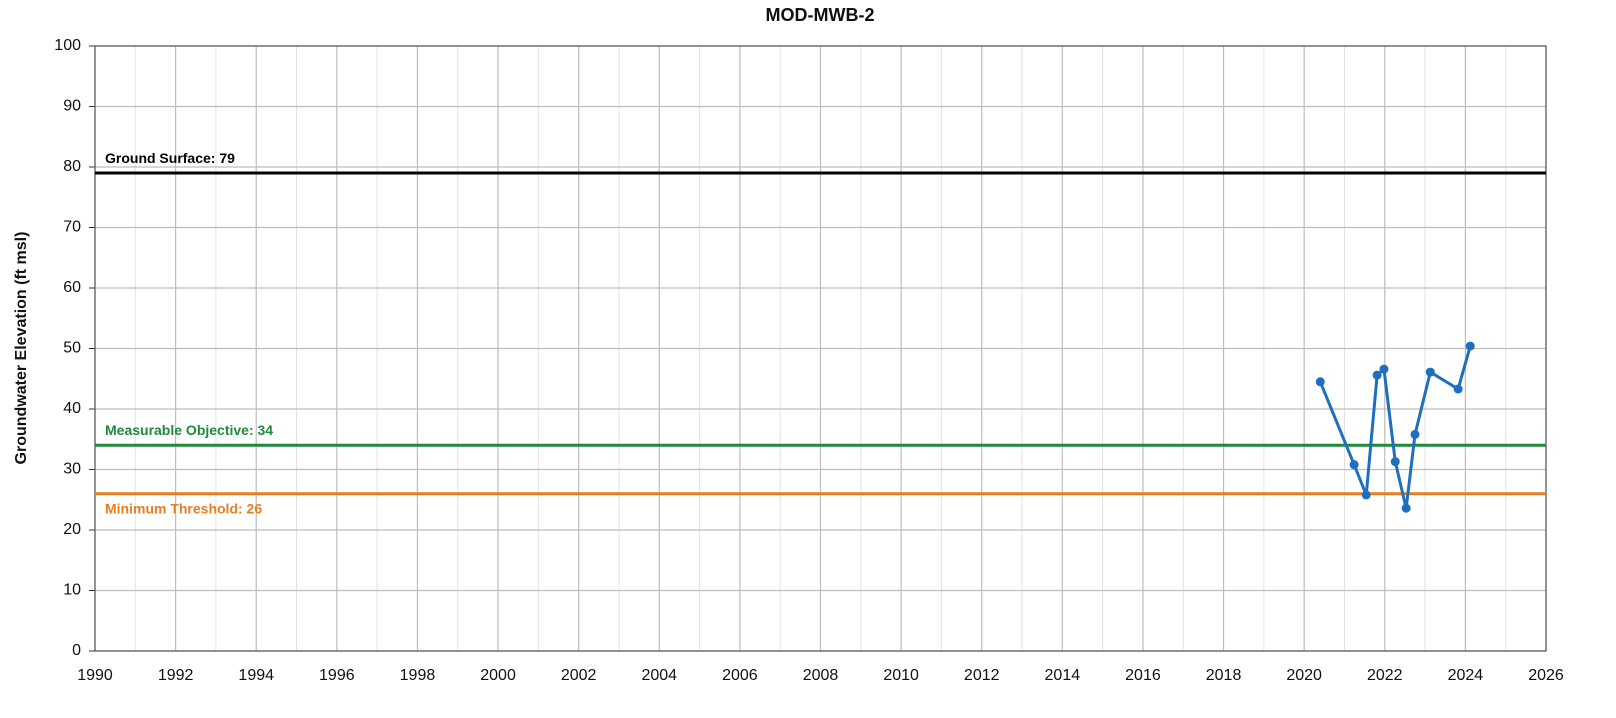 The image size is (1616, 718). Describe the element at coordinates (659, 675) in the screenshot. I see `x-tick-label: 2004` at that location.